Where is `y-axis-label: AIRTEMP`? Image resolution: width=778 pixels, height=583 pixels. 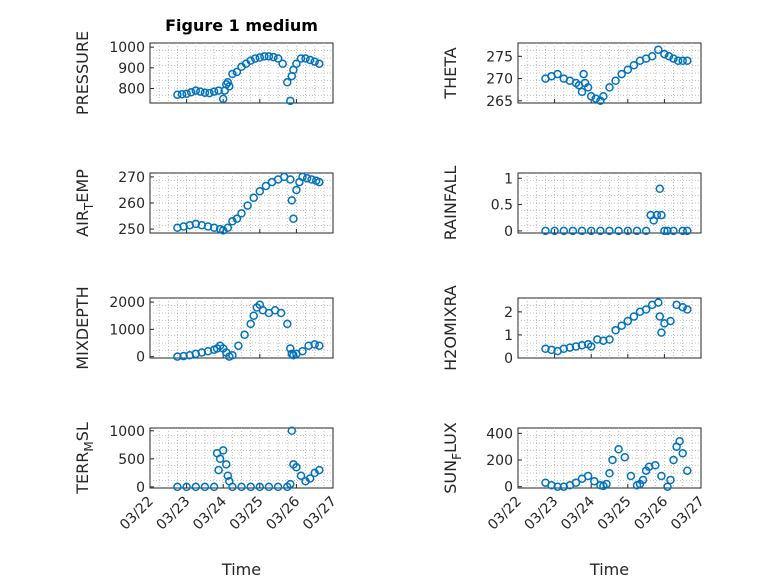 y-axis-label: AIRTEMP is located at coordinates (84, 203).